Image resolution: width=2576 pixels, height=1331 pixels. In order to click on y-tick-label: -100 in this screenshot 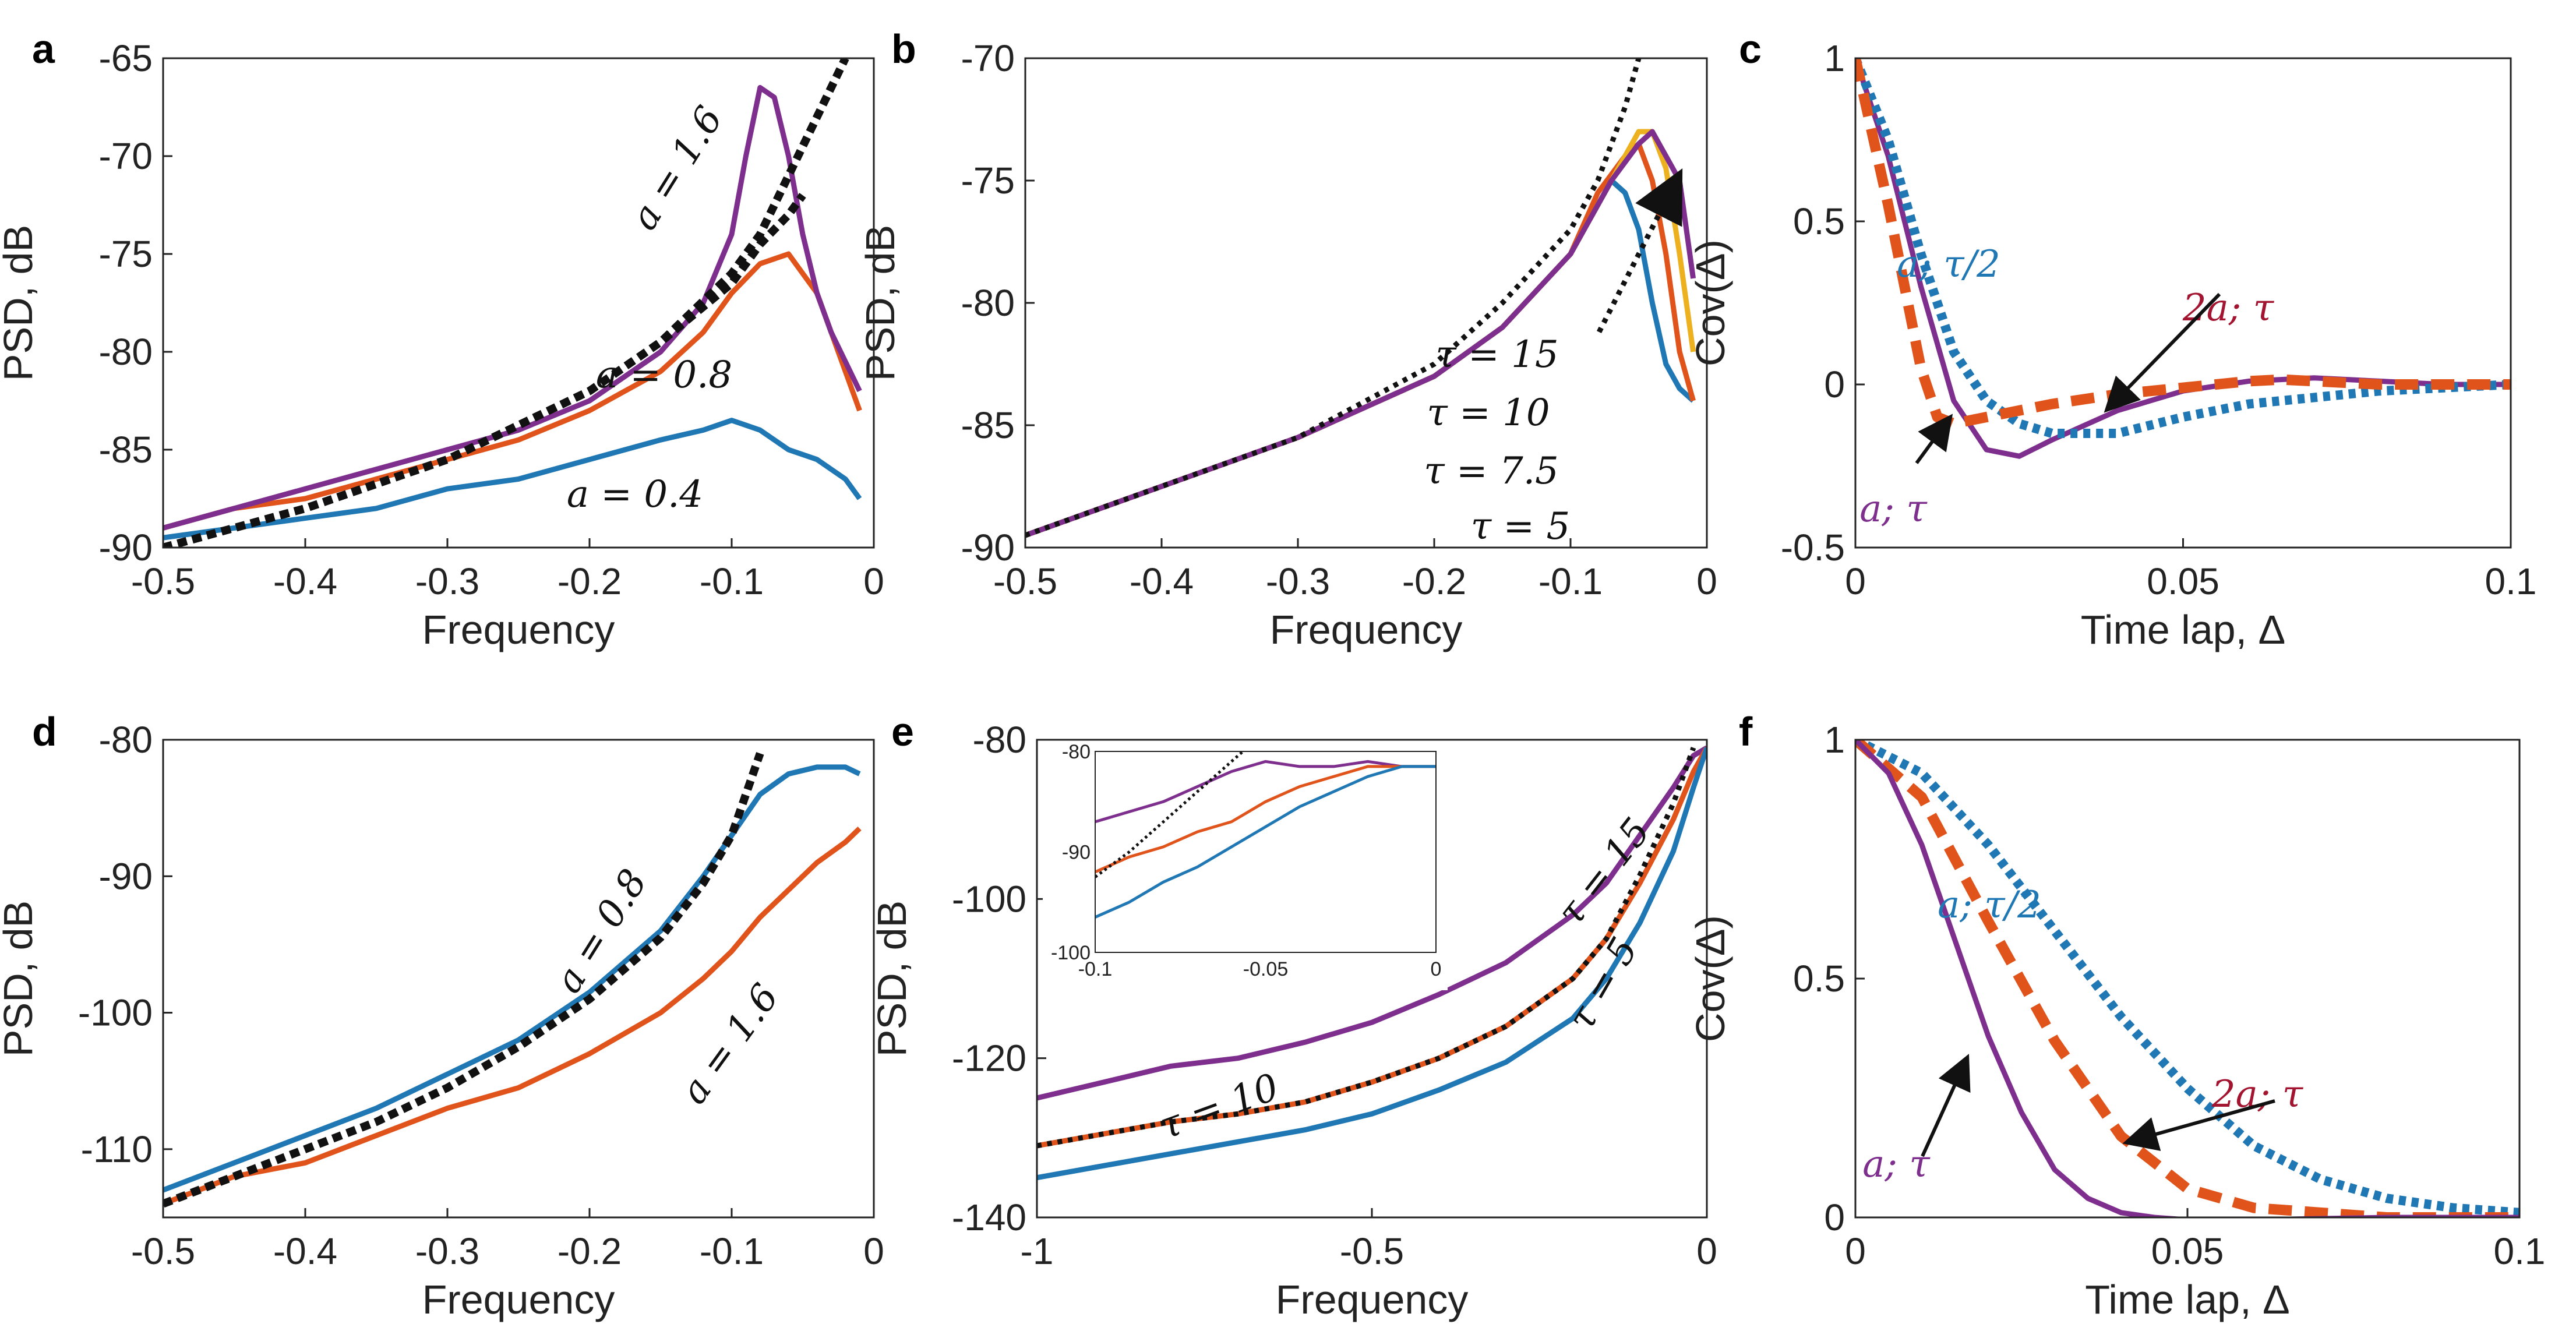, I will do `click(989, 899)`.